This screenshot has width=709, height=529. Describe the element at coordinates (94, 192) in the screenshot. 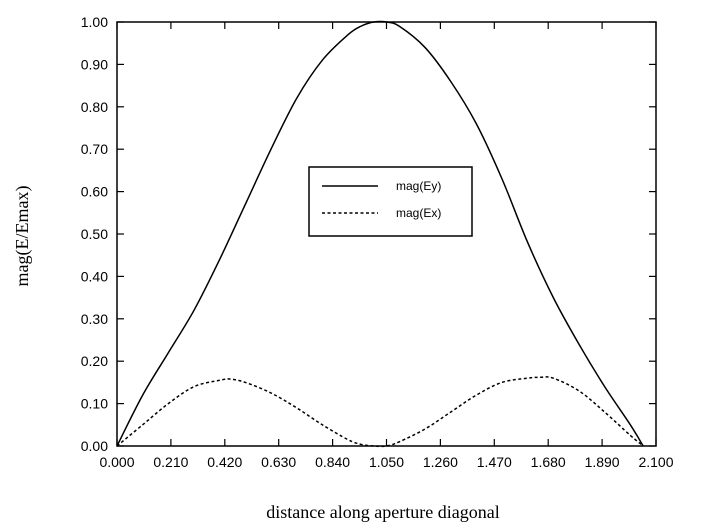

I see `y-tick-label: 0.60` at that location.